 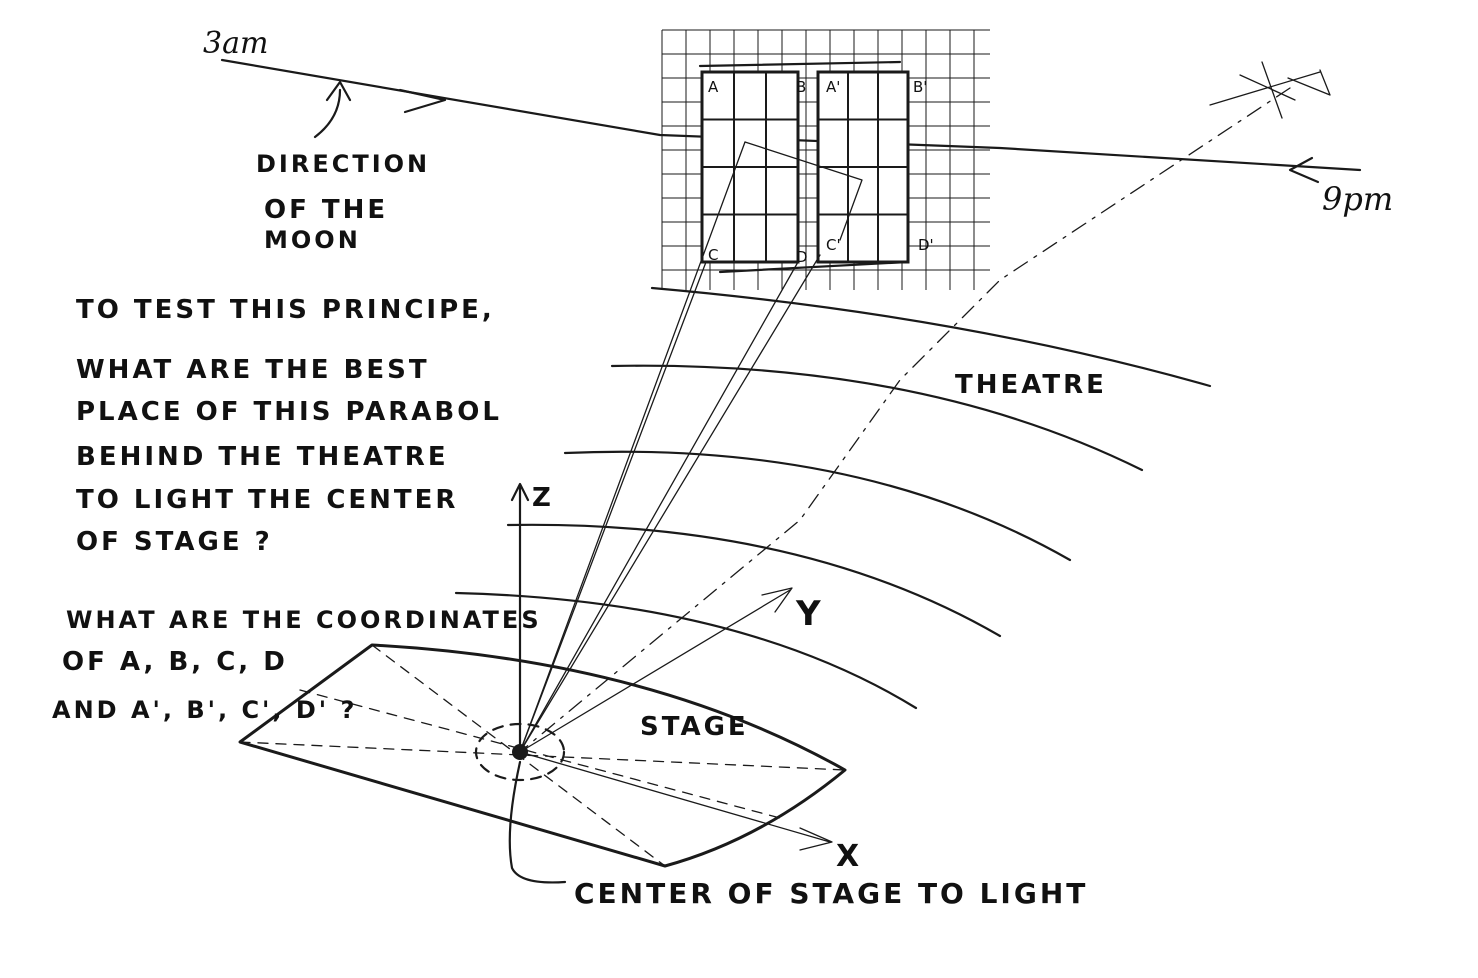 I want to click on parabol-panel, so click(x=825, y=159).